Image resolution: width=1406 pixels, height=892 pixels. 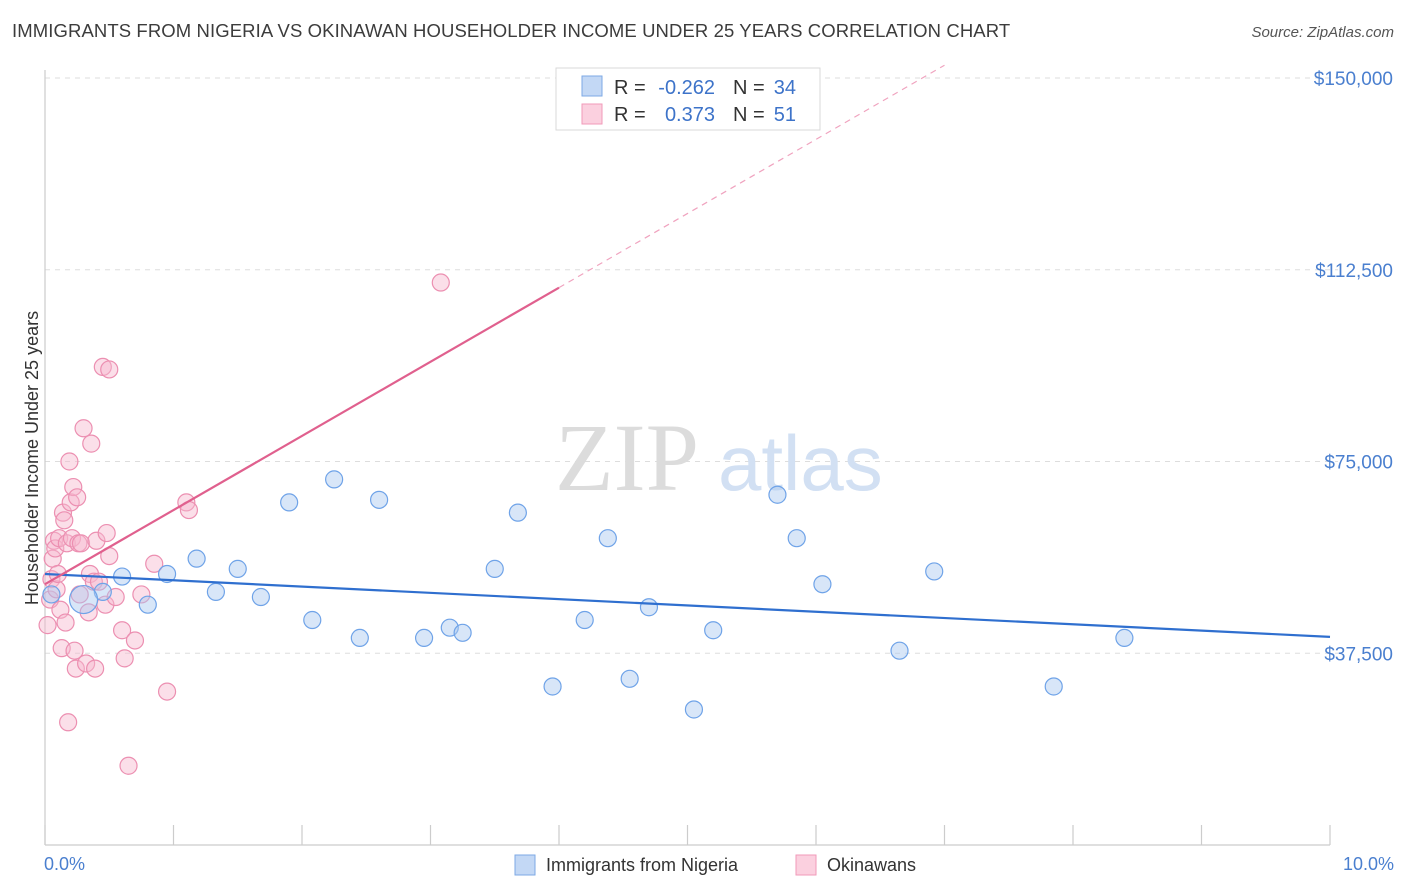 What do you see at coordinates (690, 115) in the screenshot?
I see `legend-r-value-2: 0.373` at bounding box center [690, 115].